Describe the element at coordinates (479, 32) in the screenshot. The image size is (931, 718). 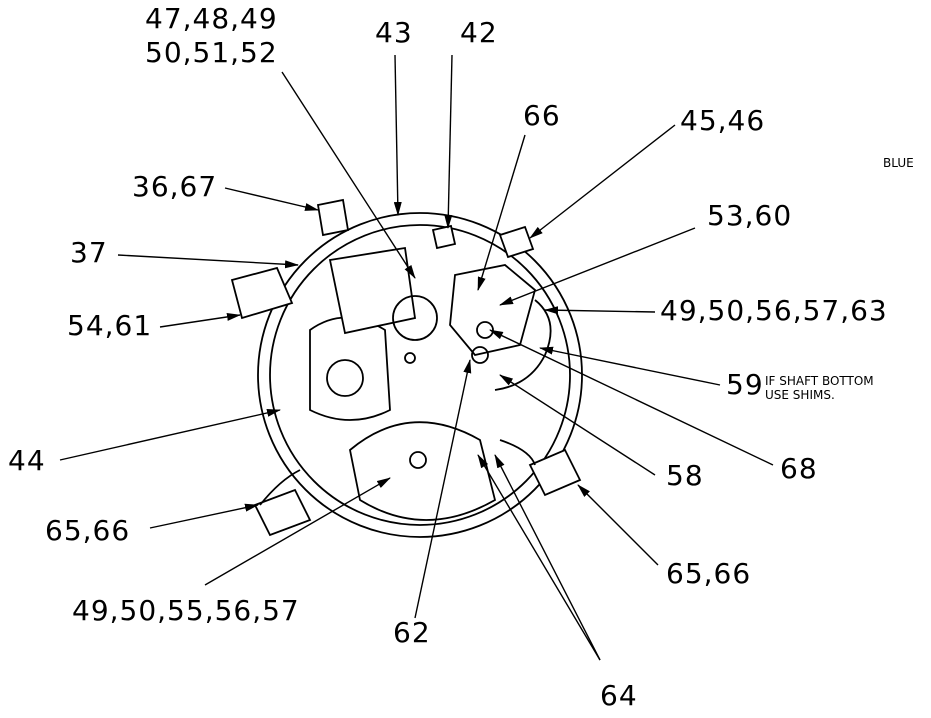
I see `callout: 42` at that location.